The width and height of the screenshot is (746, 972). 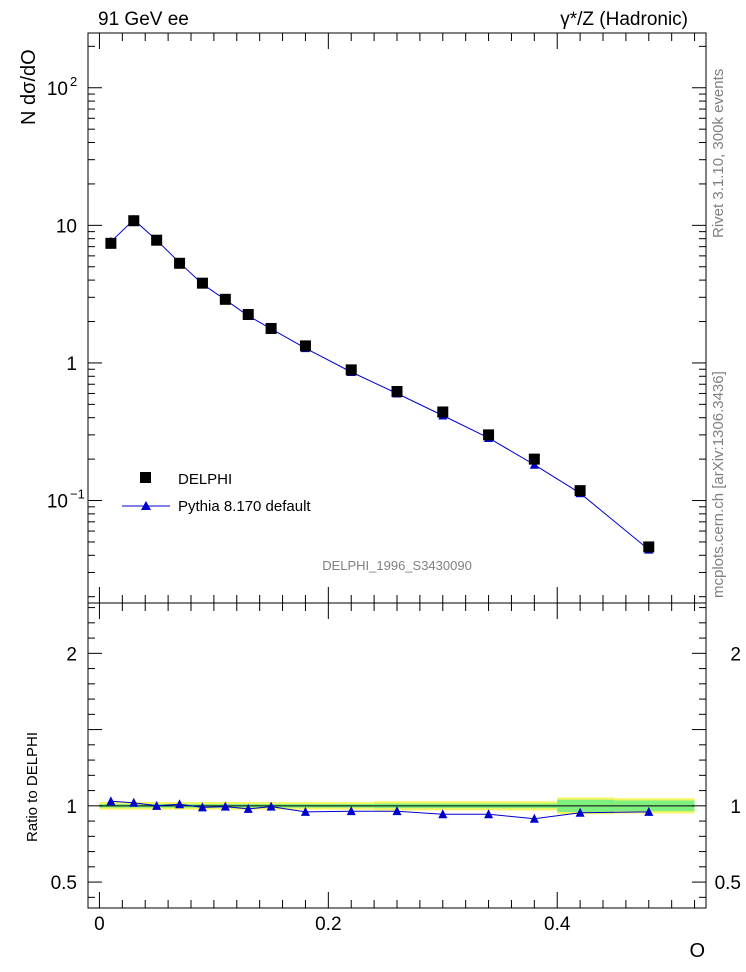 I want to click on x-tick-label: 0.2, so click(x=328, y=924).